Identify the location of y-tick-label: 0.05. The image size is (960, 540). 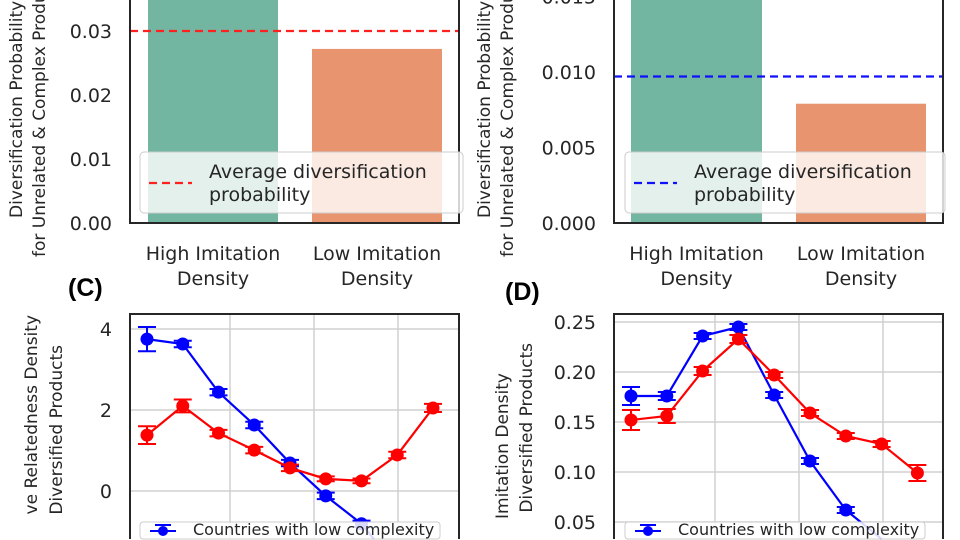
(575, 523).